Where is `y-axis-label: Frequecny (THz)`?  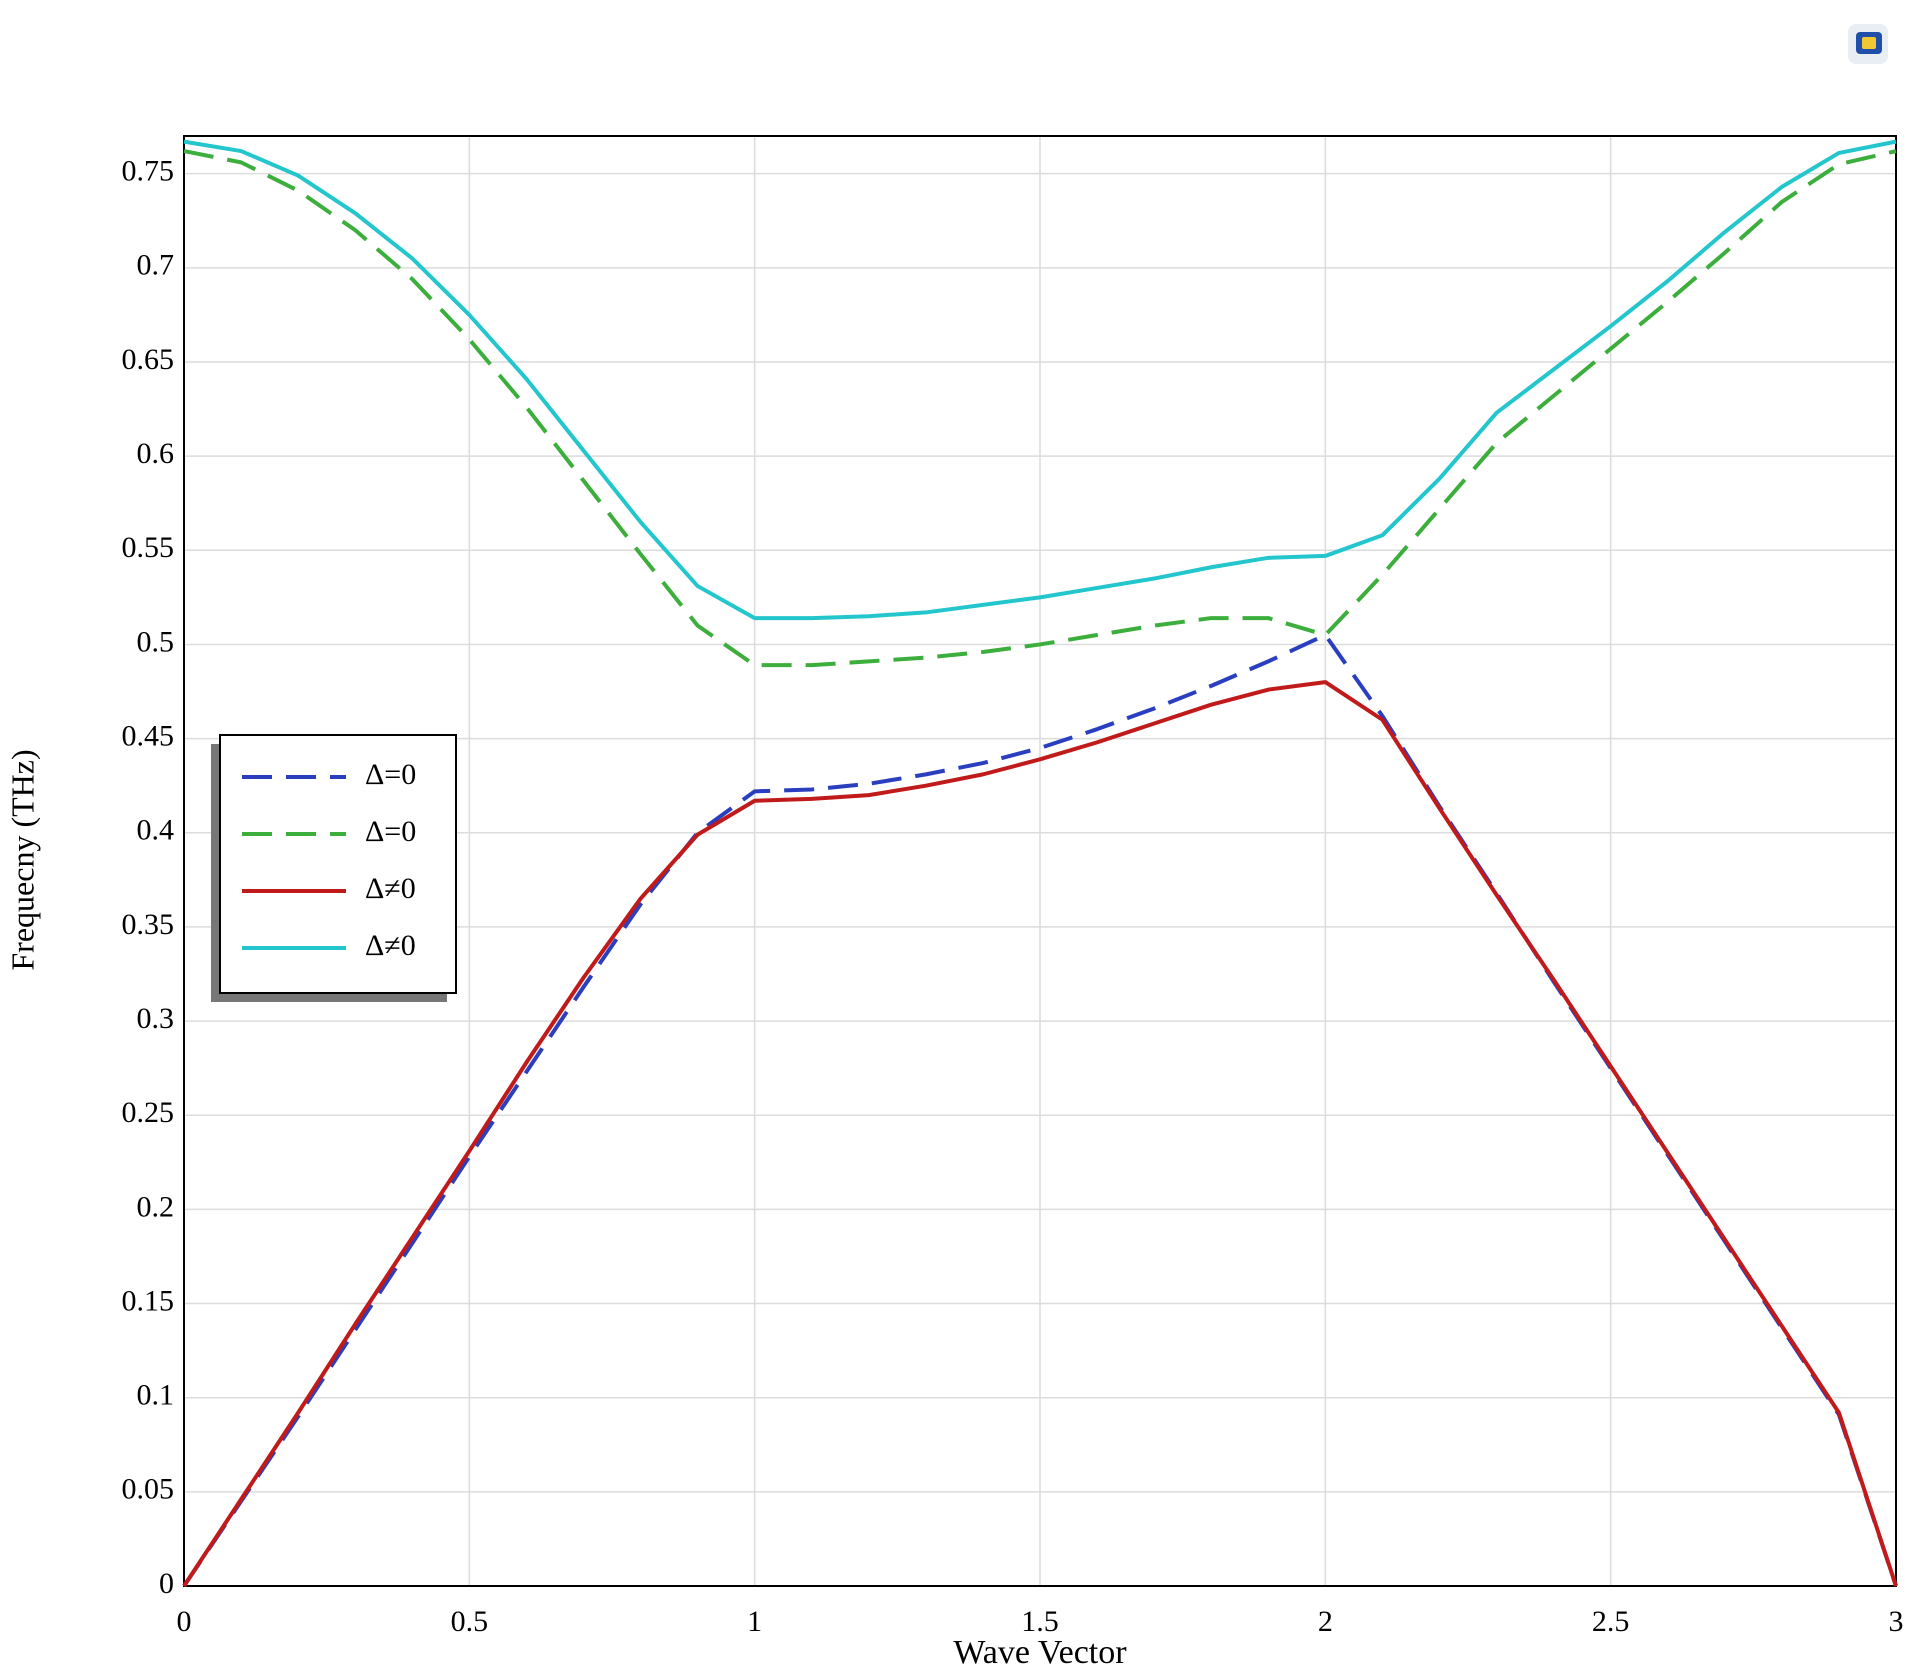 y-axis-label: Frequecny (THz) is located at coordinates (22, 859).